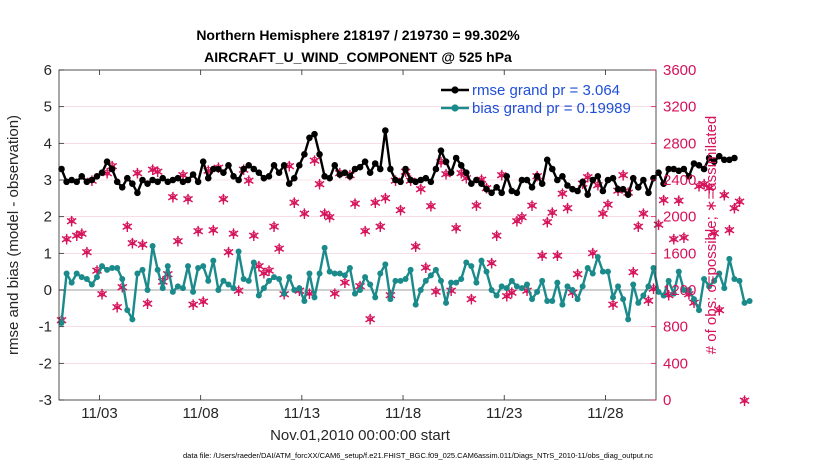 The width and height of the screenshot is (830, 470). Describe the element at coordinates (45, 327) in the screenshot. I see `y-left-tick-label: -1` at that location.